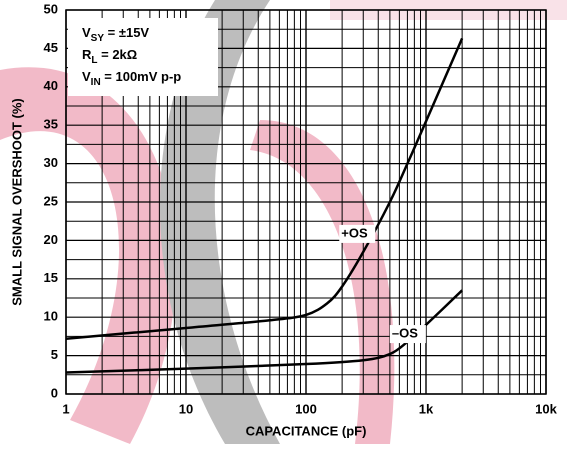  What do you see at coordinates (51, 124) in the screenshot?
I see `y-tick-label: 35` at bounding box center [51, 124].